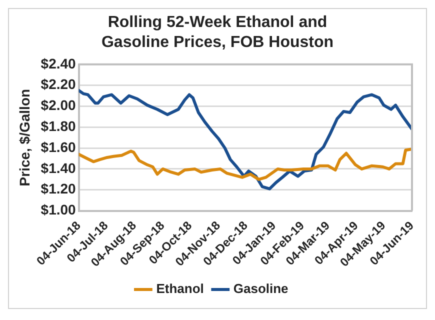  I want to click on y-tick-label: $1.40, so click(58, 168).